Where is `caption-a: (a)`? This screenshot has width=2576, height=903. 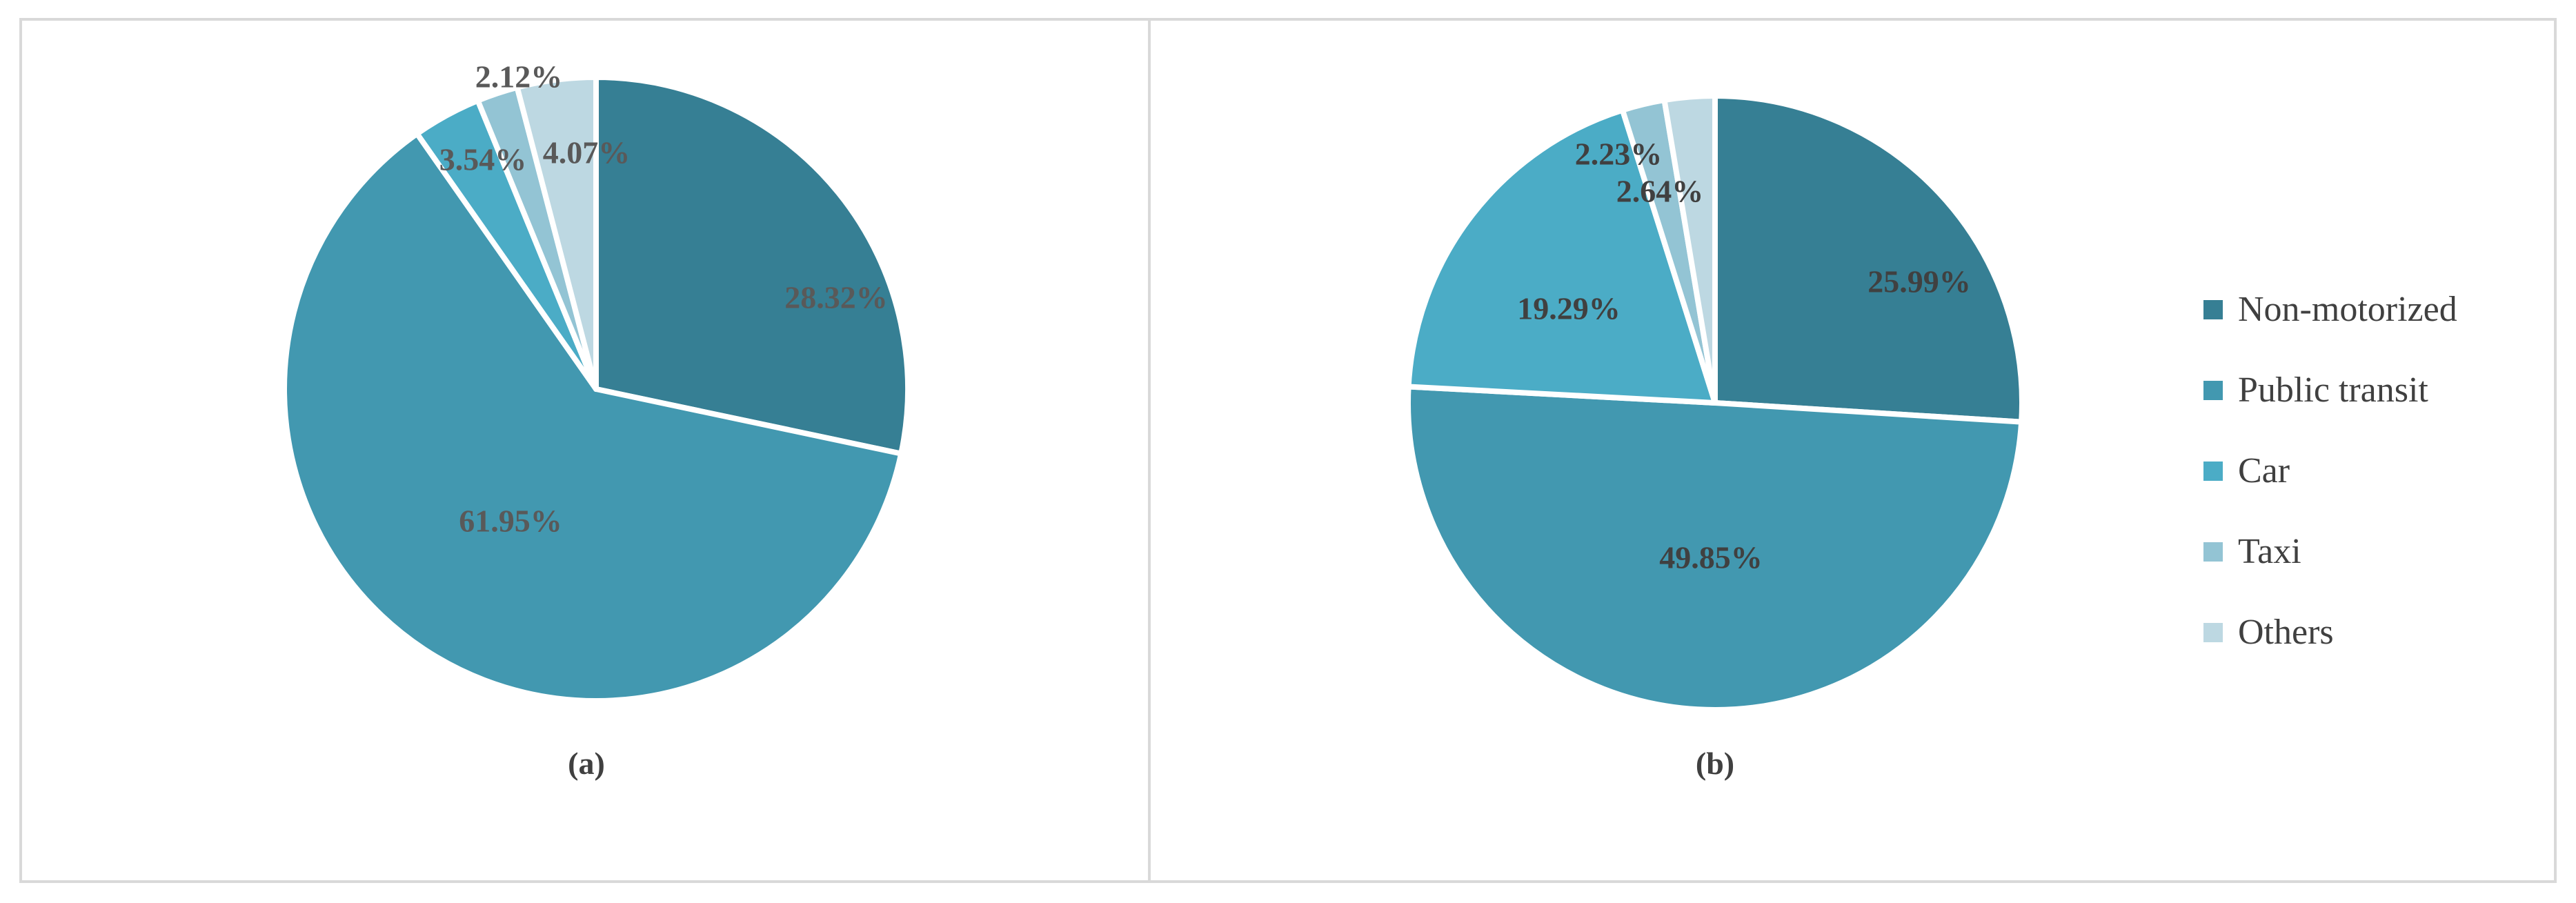
caption-a: (a) is located at coordinates (586, 763).